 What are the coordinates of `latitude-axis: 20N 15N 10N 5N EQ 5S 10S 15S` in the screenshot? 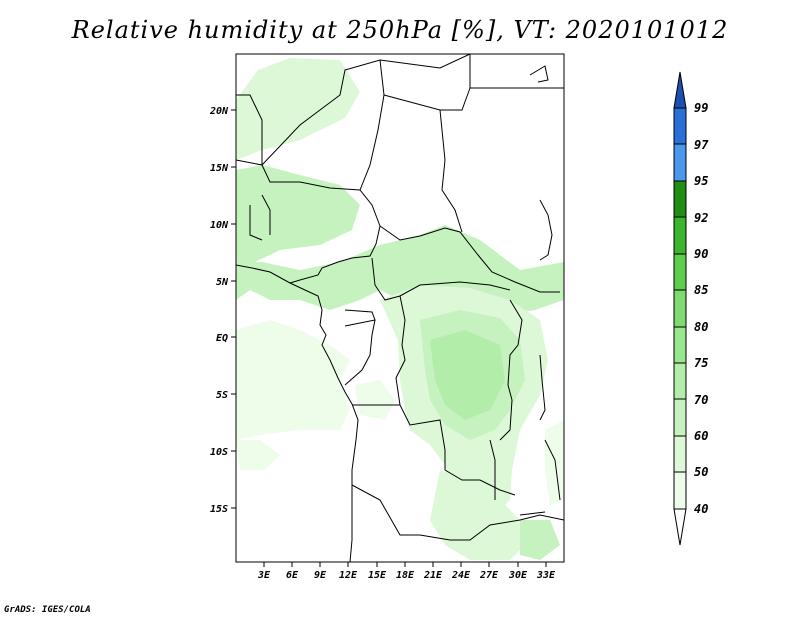 It's located at (222, 310).